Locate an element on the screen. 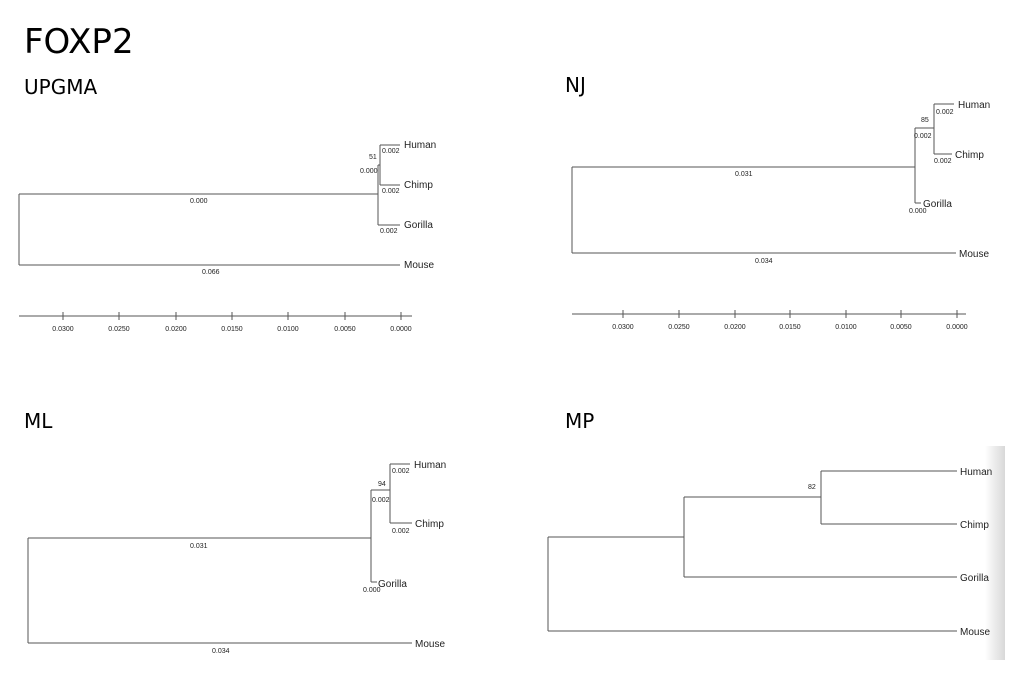 The width and height of the screenshot is (1033, 675). upgma-tree is located at coordinates (209, 205).